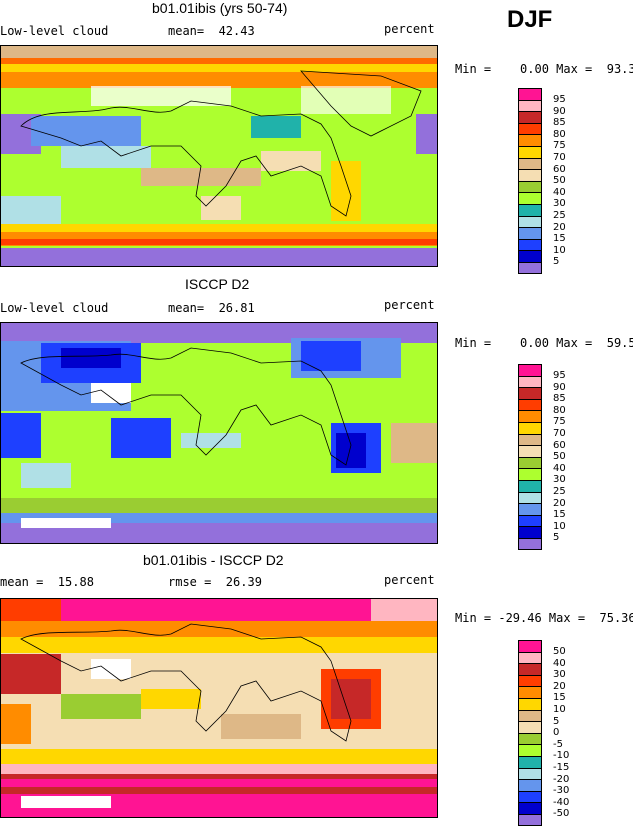 The image size is (633, 826). Describe the element at coordinates (543, 752) in the screenshot. I see `colorbar-cell: -10` at that location.